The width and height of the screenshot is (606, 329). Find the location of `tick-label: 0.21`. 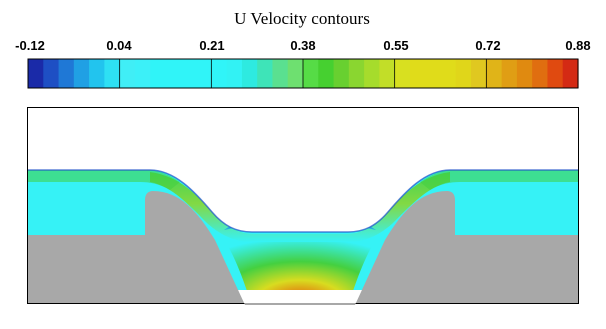

tick-label: 0.21 is located at coordinates (211, 45).